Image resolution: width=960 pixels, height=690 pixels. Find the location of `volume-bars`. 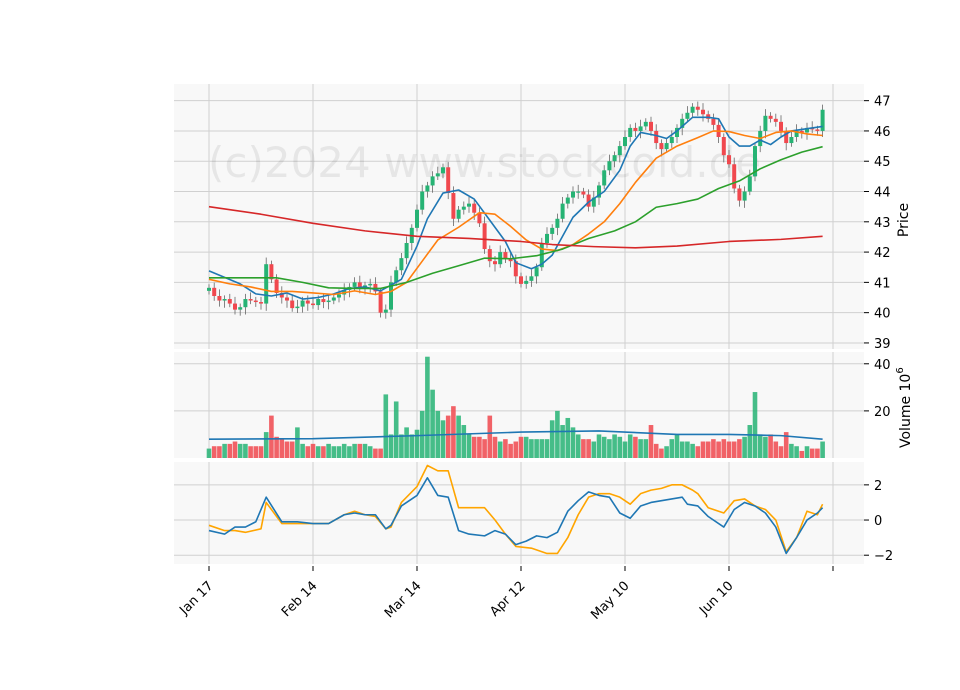

volume-bars is located at coordinates (515, 407).